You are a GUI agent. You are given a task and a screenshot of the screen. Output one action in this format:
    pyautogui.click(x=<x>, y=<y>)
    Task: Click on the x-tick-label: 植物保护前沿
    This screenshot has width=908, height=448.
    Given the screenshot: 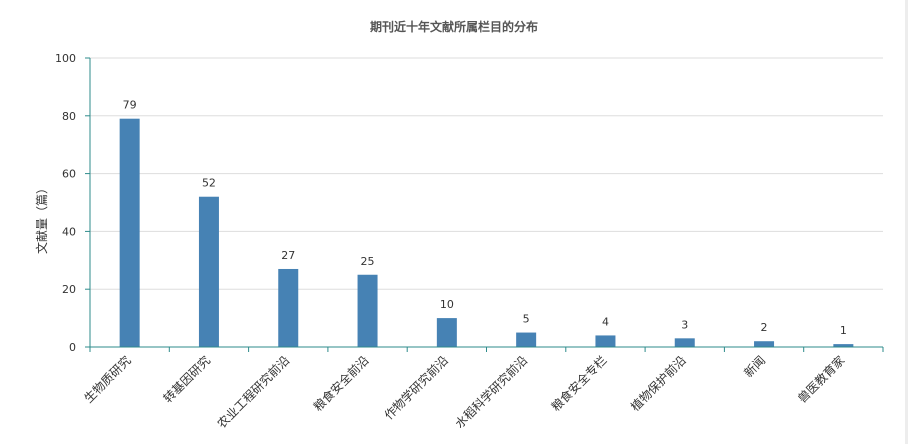 What is the action you would take?
    pyautogui.click(x=658, y=384)
    